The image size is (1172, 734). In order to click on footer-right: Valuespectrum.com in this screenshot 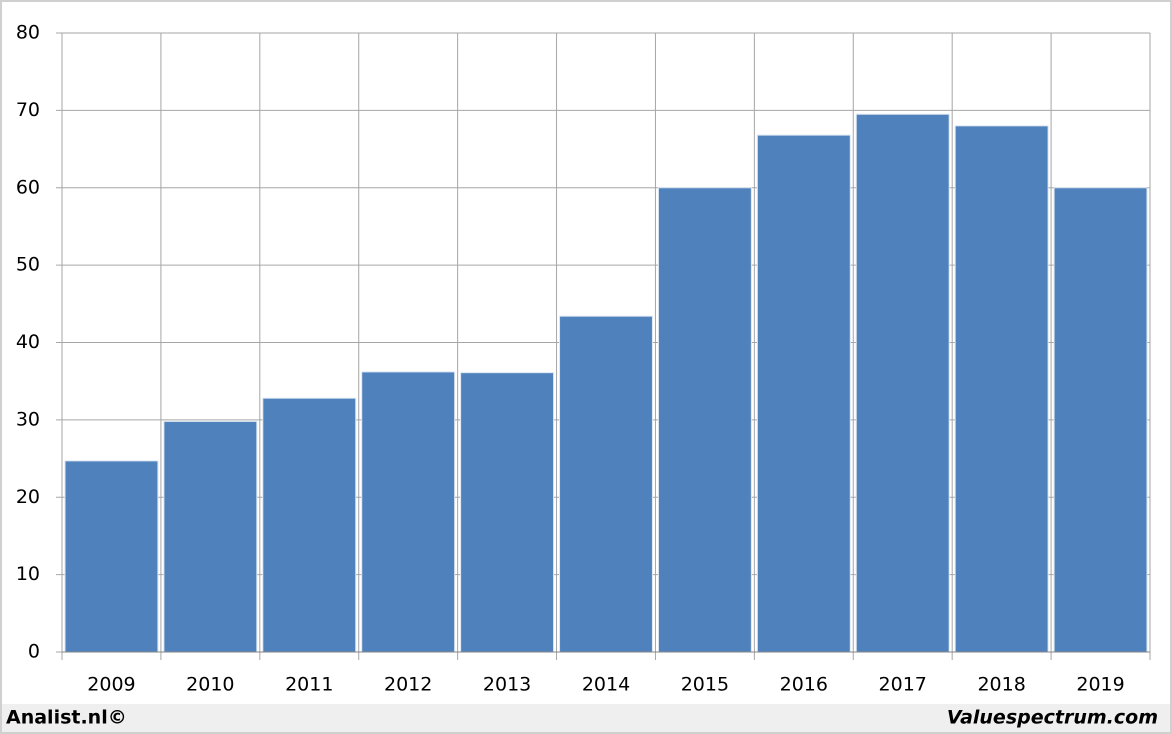, I will do `click(1052, 718)`.